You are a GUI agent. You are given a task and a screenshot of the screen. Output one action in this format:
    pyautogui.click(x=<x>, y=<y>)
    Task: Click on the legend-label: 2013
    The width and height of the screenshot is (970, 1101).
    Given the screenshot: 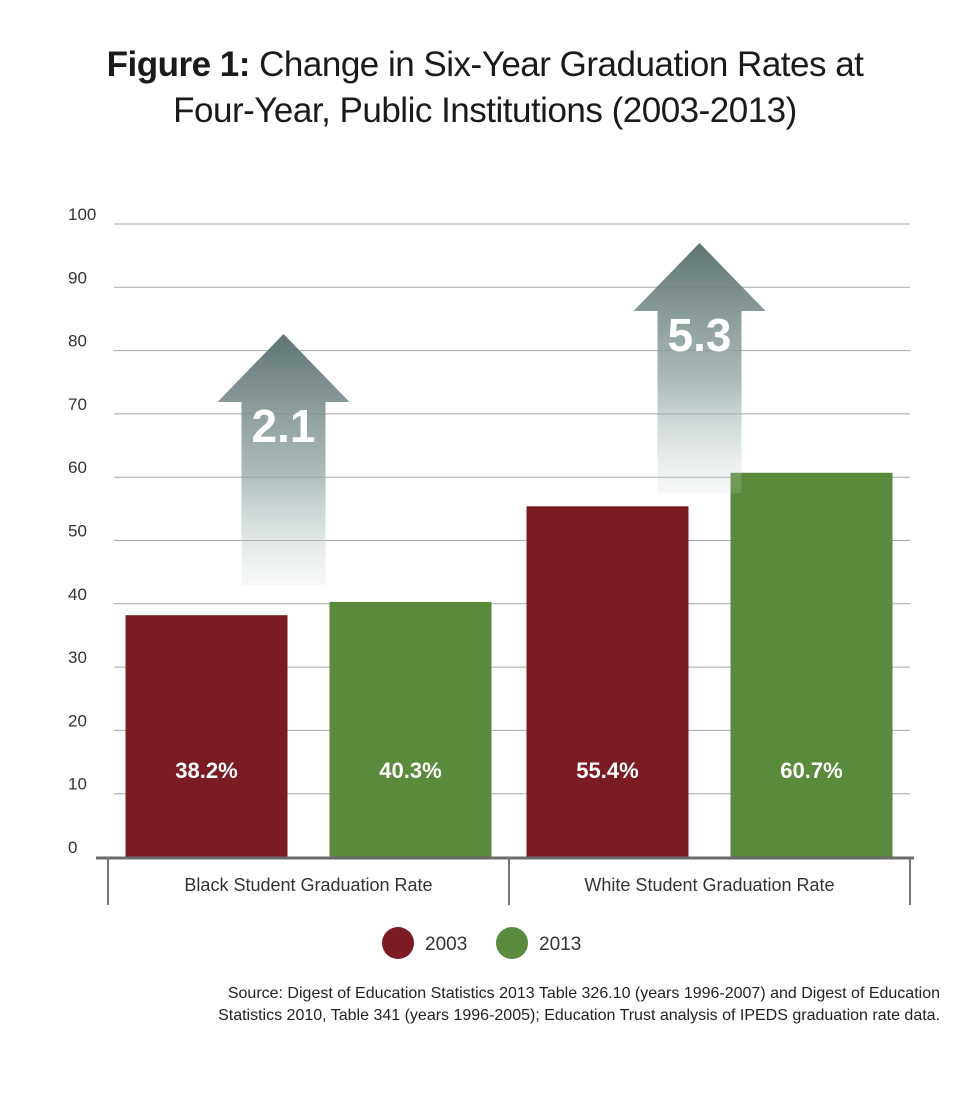 What is the action you would take?
    pyautogui.click(x=560, y=944)
    